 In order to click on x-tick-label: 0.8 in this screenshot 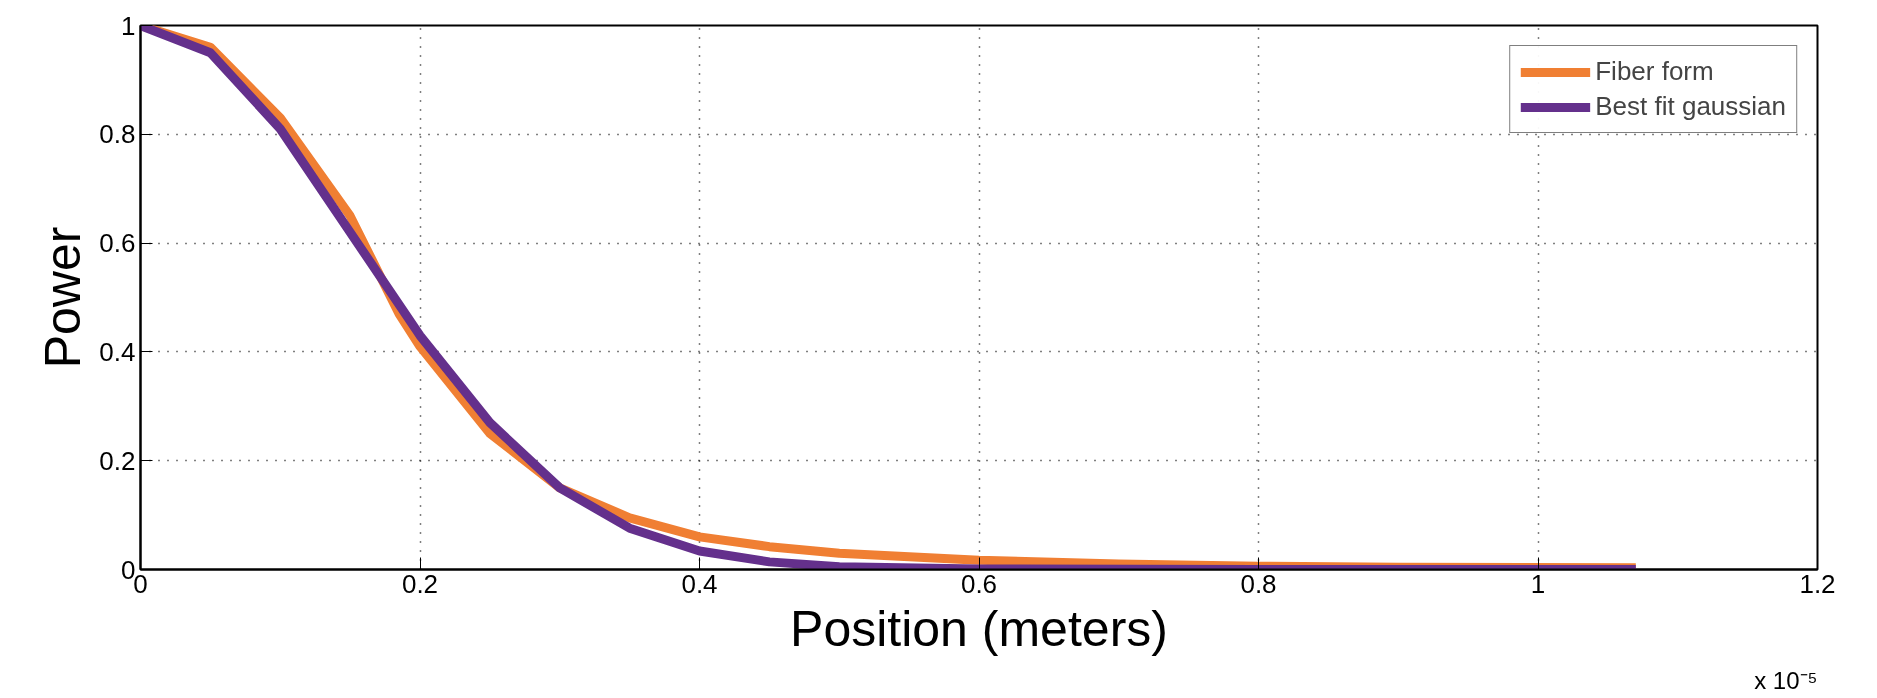, I will do `click(1258, 583)`.